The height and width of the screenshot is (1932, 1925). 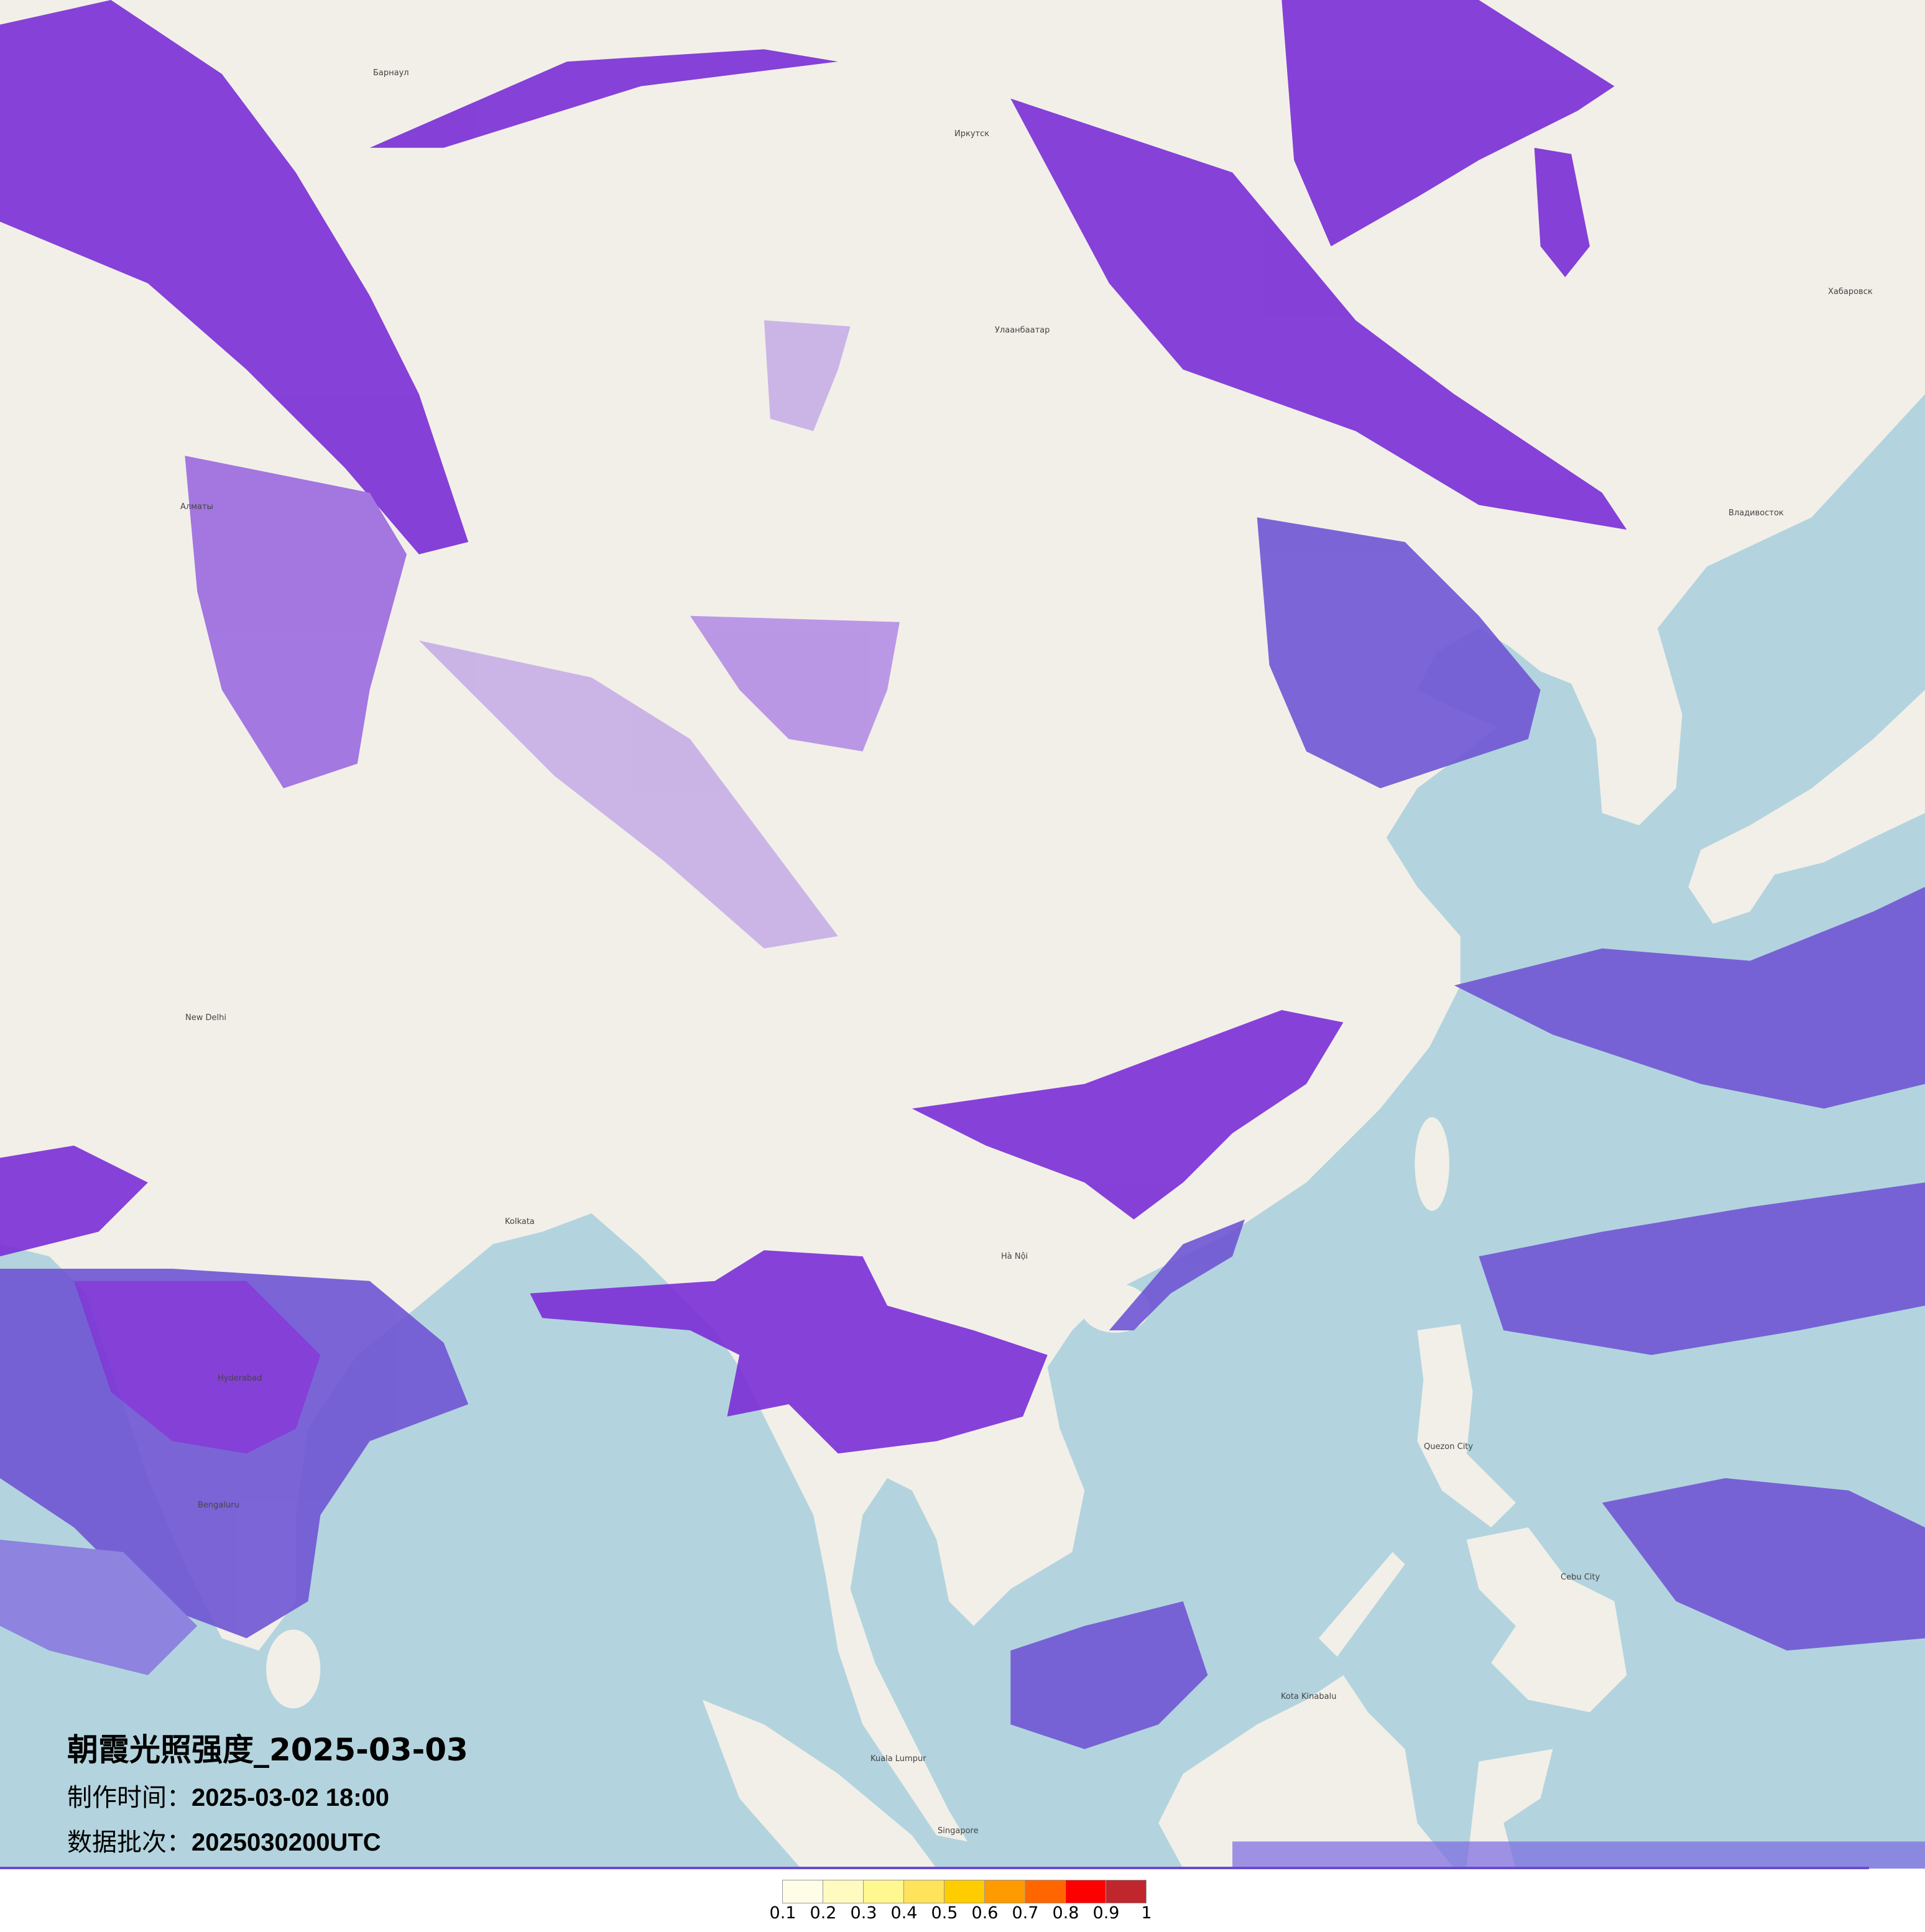 I want to click on data-batch: 数据批次：2025030200UTC, so click(x=267, y=1842).